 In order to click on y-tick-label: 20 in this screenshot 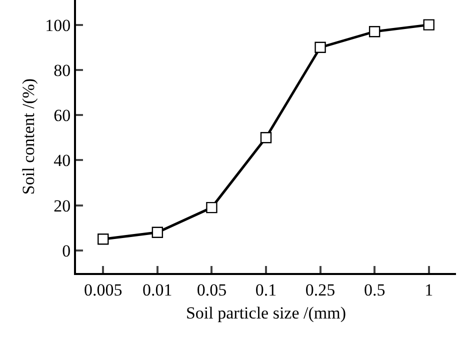, I will do `click(62, 206)`.